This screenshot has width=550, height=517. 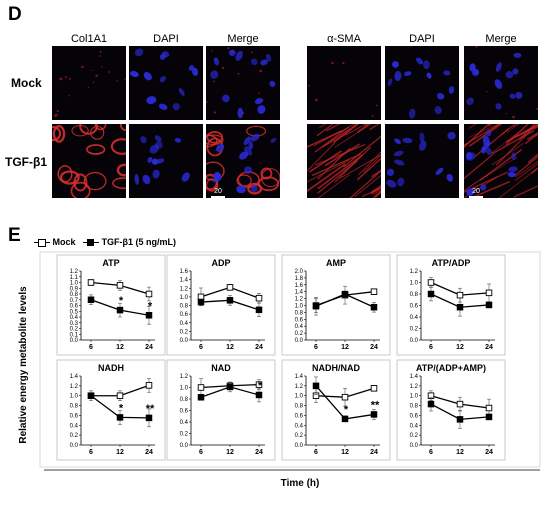 I want to click on subplot-title: ADP, so click(x=220, y=263).